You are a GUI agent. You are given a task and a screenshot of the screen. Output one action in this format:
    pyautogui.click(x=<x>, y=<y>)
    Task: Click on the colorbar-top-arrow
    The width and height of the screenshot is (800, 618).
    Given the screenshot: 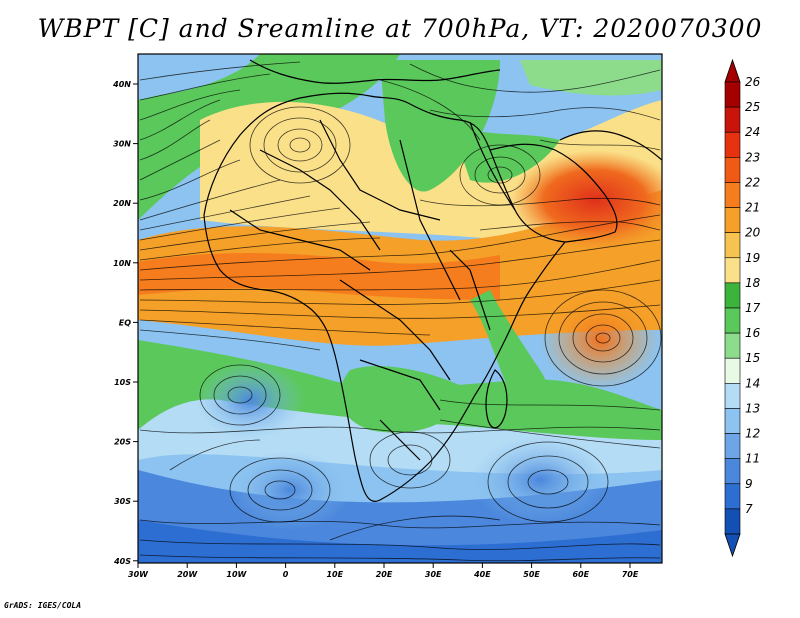 What is the action you would take?
    pyautogui.click(x=732, y=70)
    